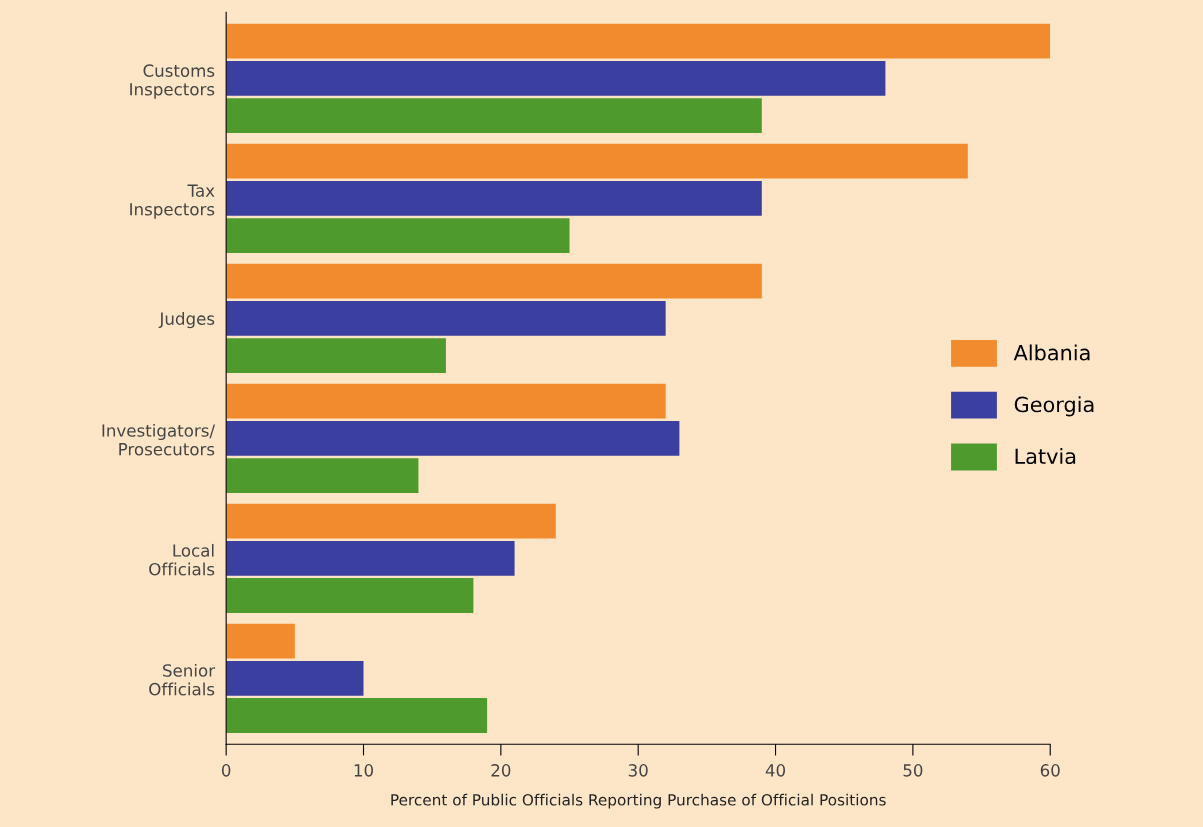  I want to click on x-tick-label: 60, so click(1050, 770).